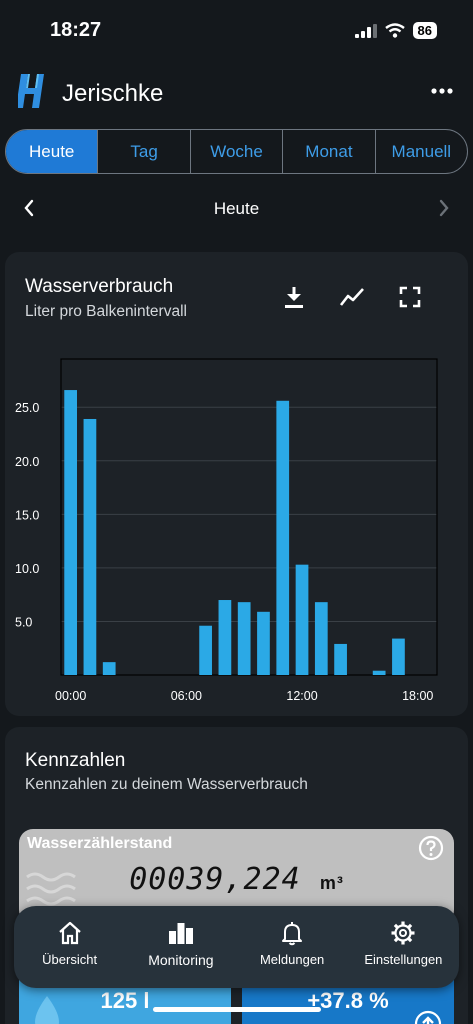  What do you see at coordinates (294, 297) in the screenshot?
I see `download-icon` at bounding box center [294, 297].